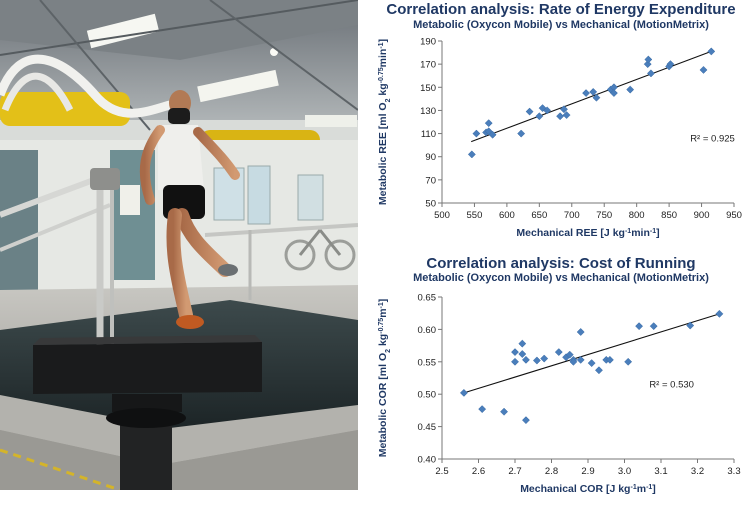 The width and height of the screenshot is (750, 507). I want to click on chart2-y-tick-label: 0.40, so click(427, 460).